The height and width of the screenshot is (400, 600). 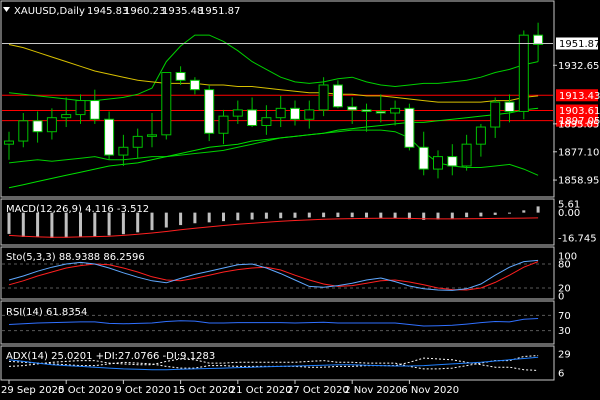 I want to click on adx-panel-frame, so click(x=277, y=363).